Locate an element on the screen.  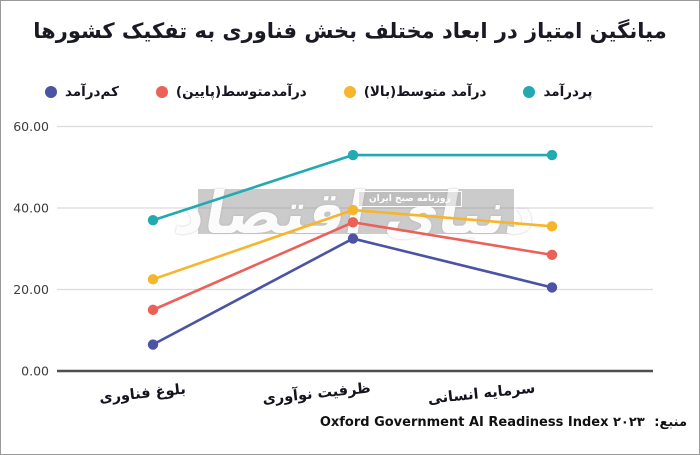
legend-item: پردرآمد is located at coordinates (557, 92).